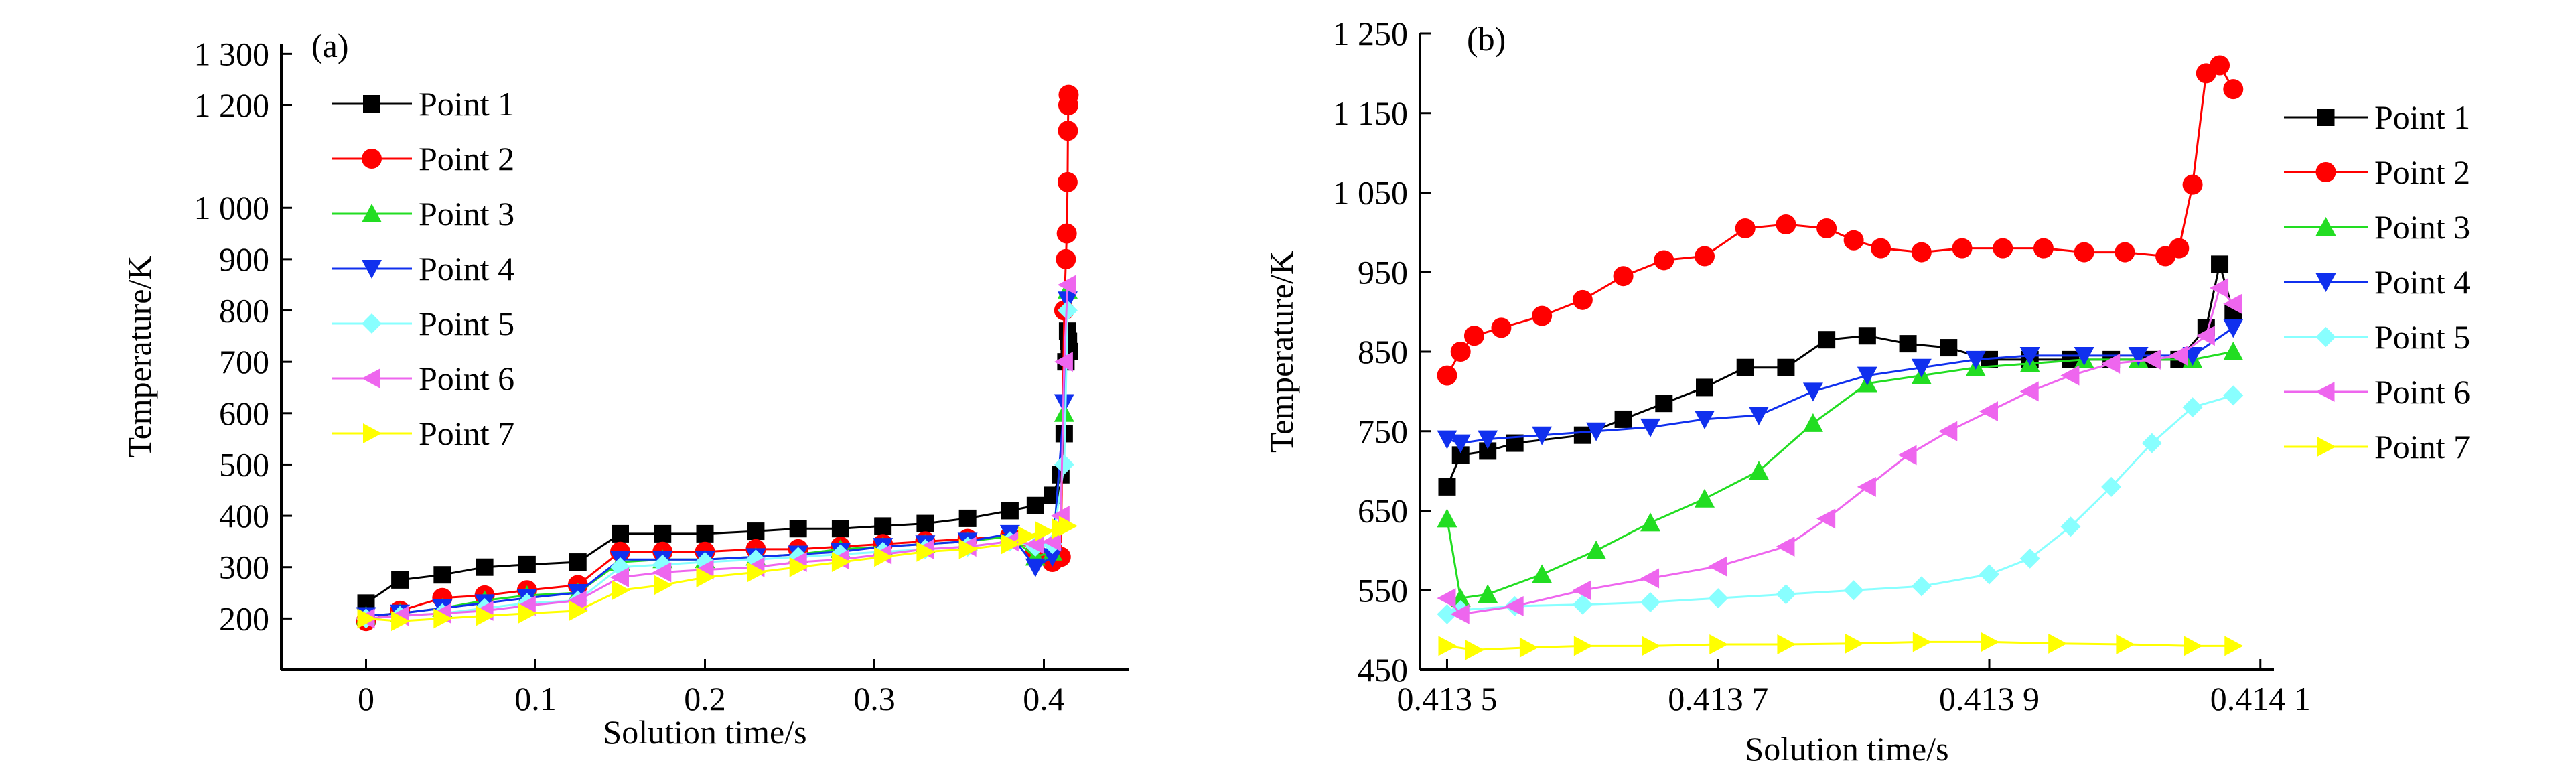 The width and height of the screenshot is (2576, 783). I want to click on x-tick-label: 0, so click(366, 698).